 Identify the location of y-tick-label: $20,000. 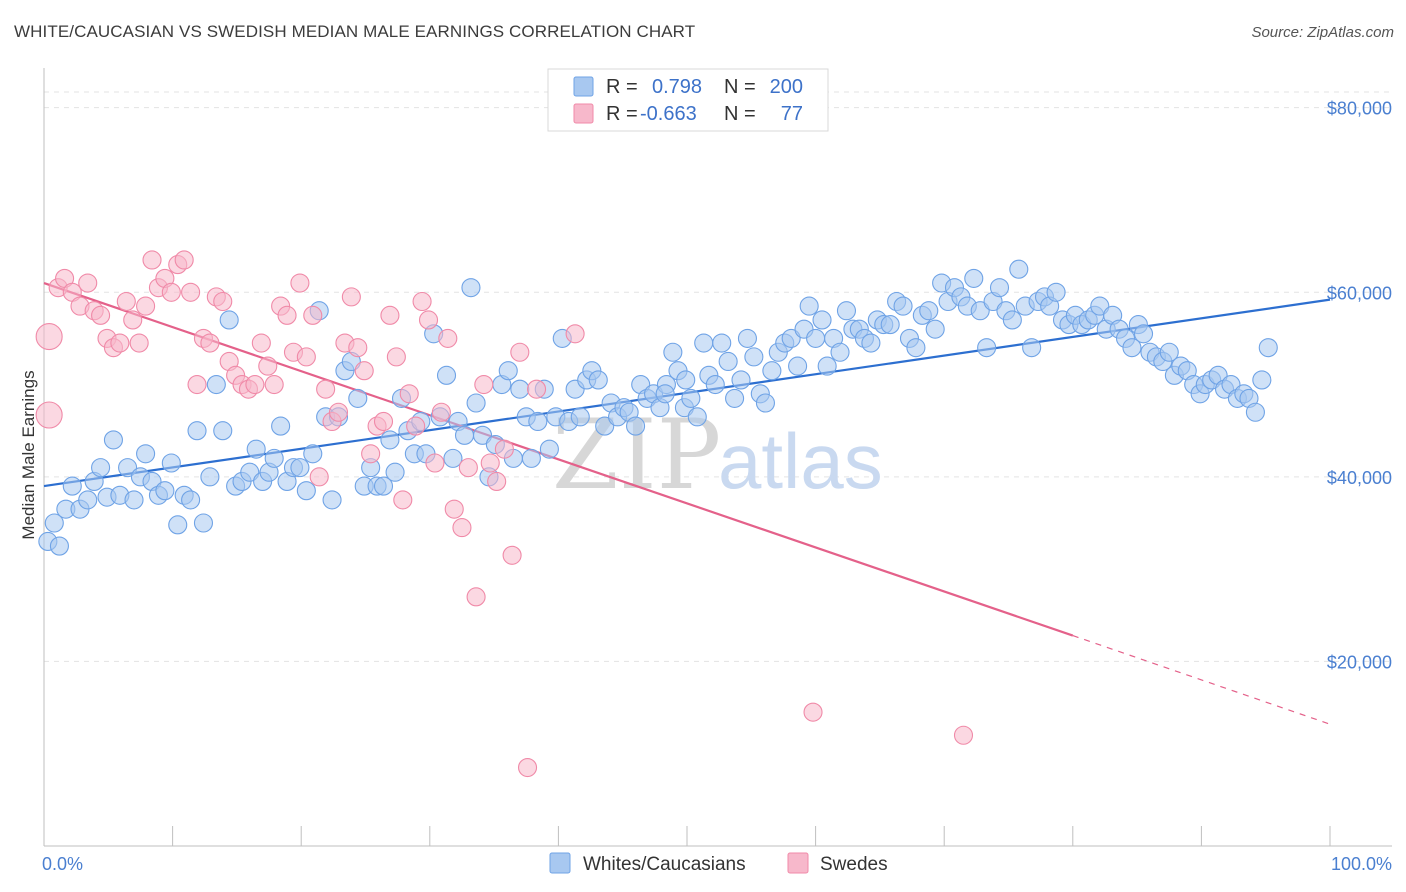
(1359, 662).